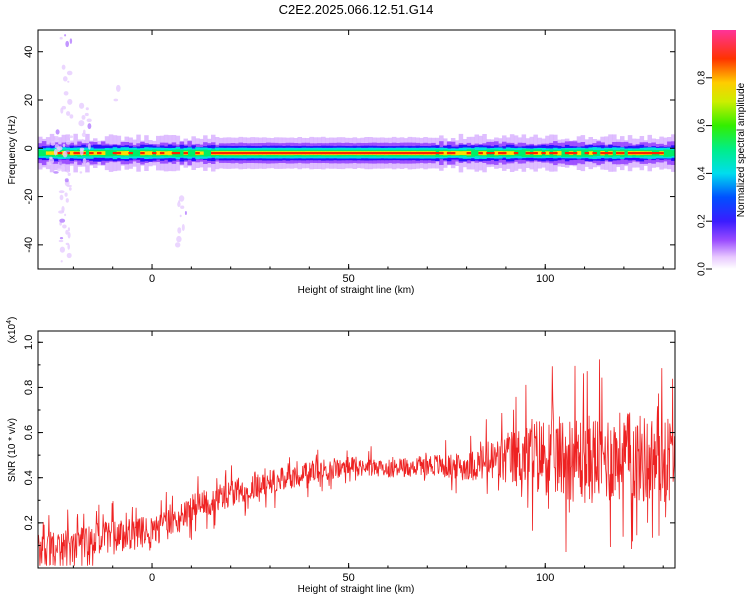  I want to click on spectrogram-y-tick-label: -40, so click(29, 245).